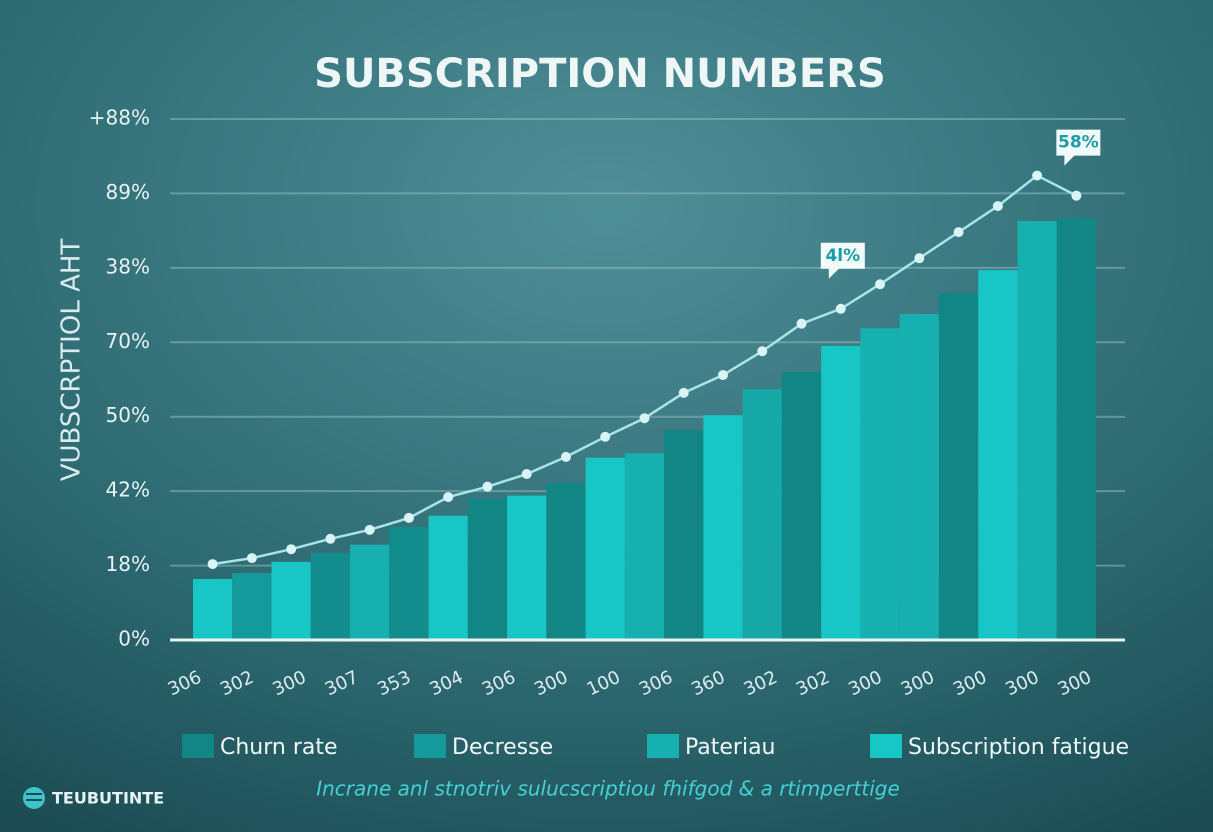  Describe the element at coordinates (730, 747) in the screenshot. I see `legend-label: Pateriau` at that location.